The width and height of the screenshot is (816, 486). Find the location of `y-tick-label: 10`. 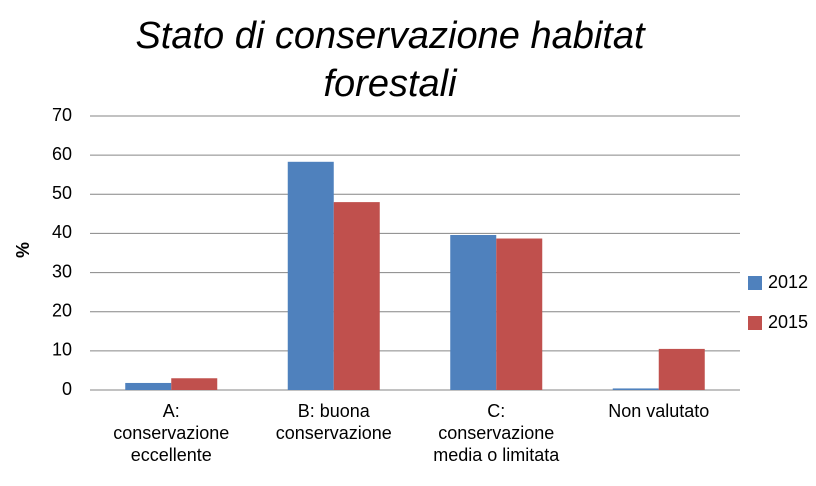

y-tick-label: 10 is located at coordinates (62, 350).